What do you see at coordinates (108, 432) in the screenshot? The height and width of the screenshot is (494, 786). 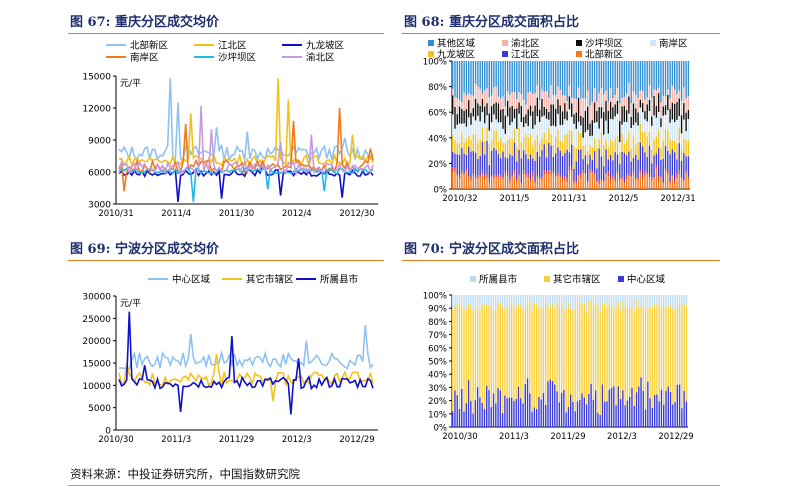 I see `y-tick-label: 0` at bounding box center [108, 432].